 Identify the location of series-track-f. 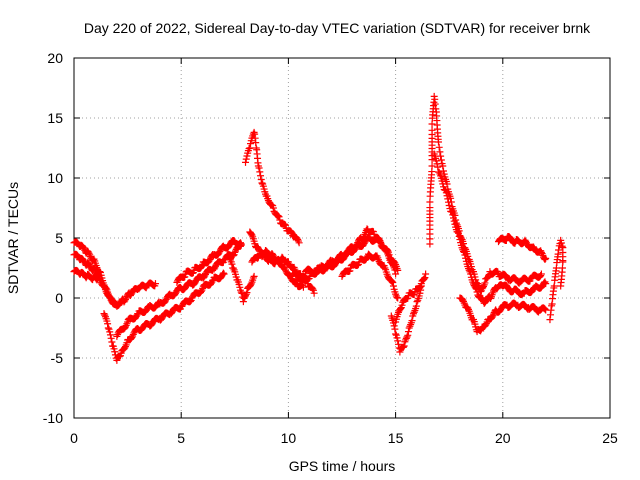
(209, 261).